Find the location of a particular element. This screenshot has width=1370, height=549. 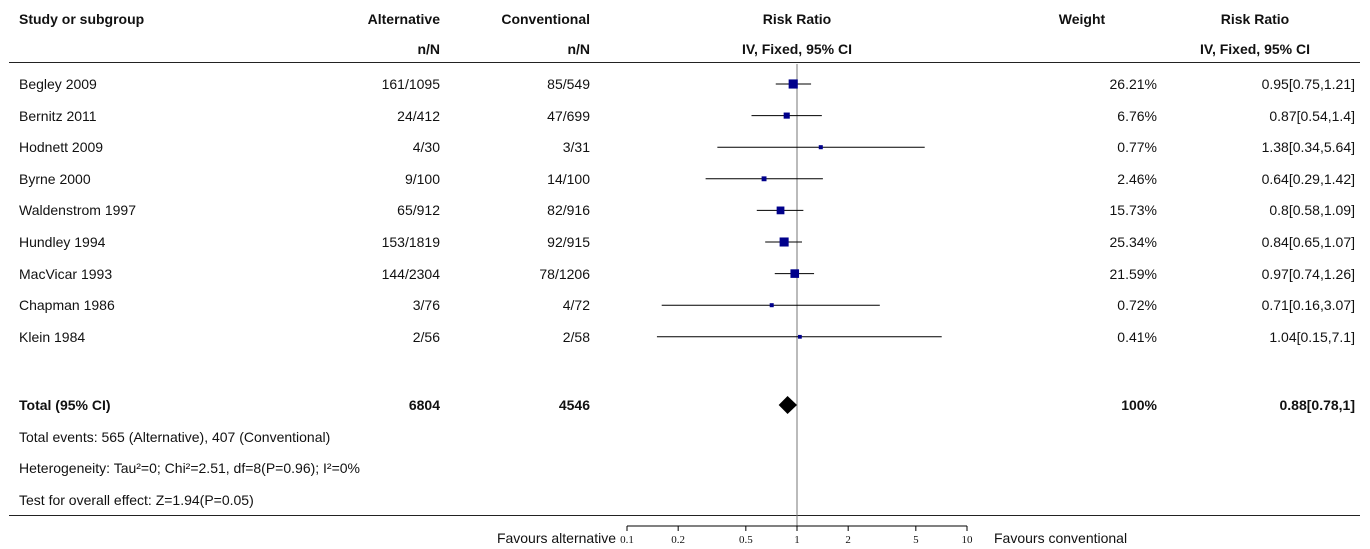

study-name: Begley 2009 is located at coordinates (58, 84).